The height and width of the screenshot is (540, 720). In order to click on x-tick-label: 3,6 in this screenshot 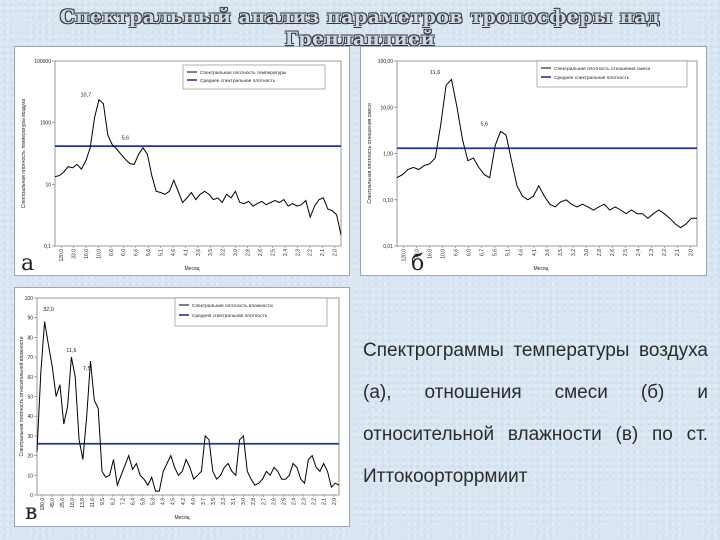, I will do `click(199, 252)`.